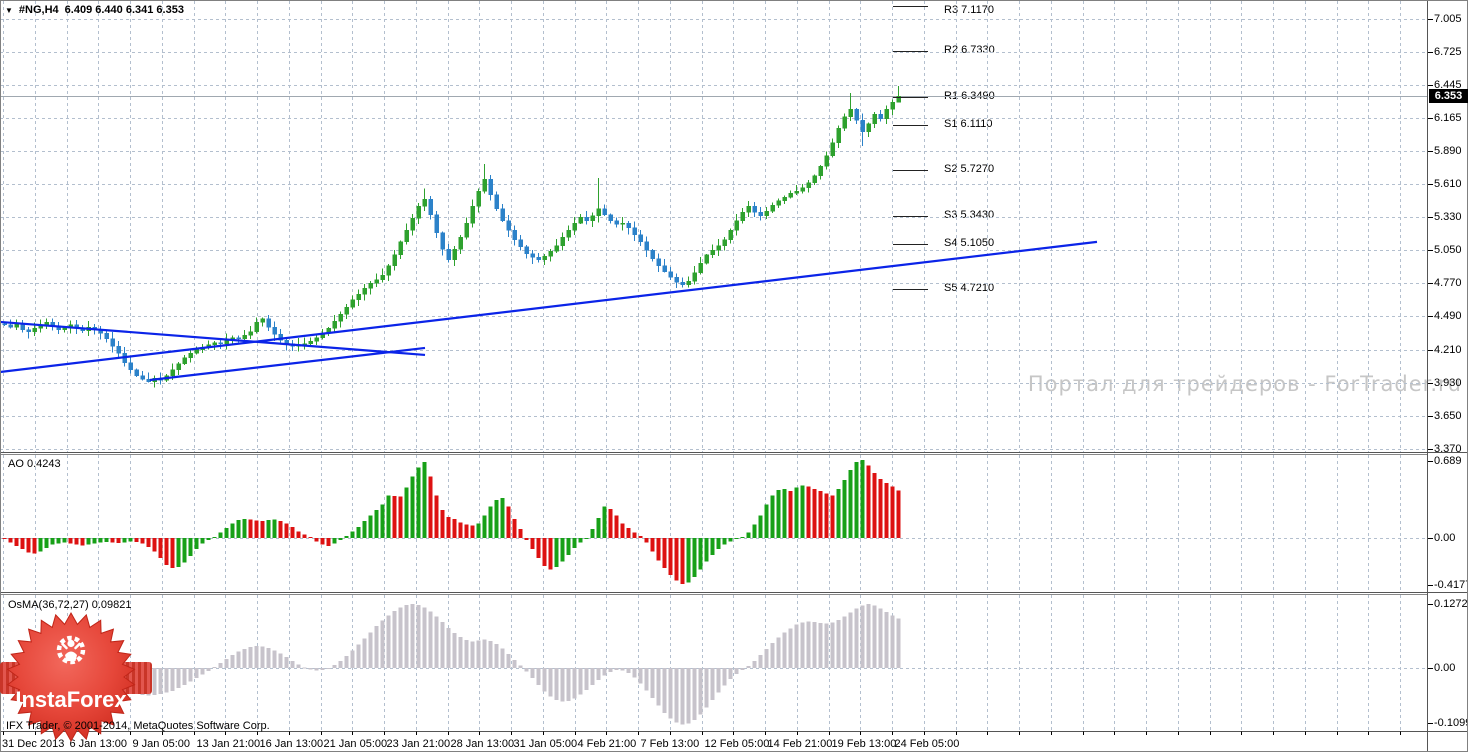 This screenshot has width=1468, height=752. Describe the element at coordinates (1445, 538) in the screenshot. I see `ao-axis-label: 0.00` at that location.